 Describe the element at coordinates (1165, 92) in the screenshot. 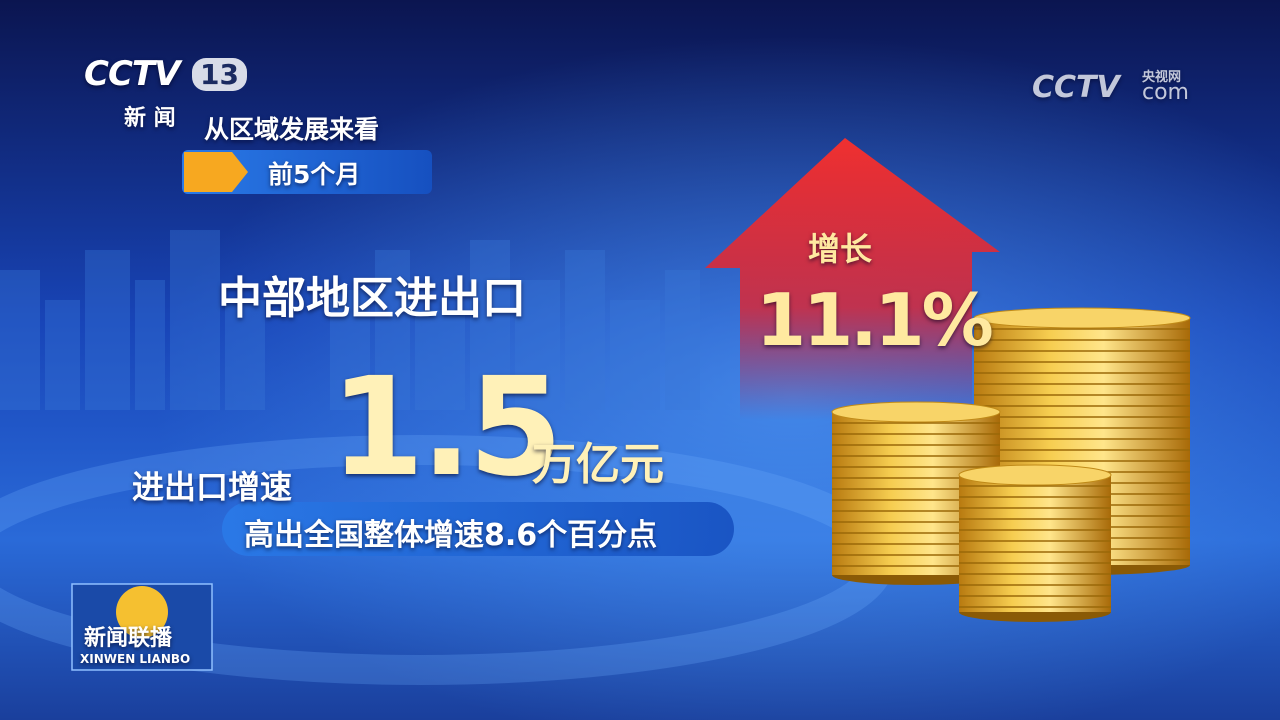

I see `watermark-domain: com` at that location.